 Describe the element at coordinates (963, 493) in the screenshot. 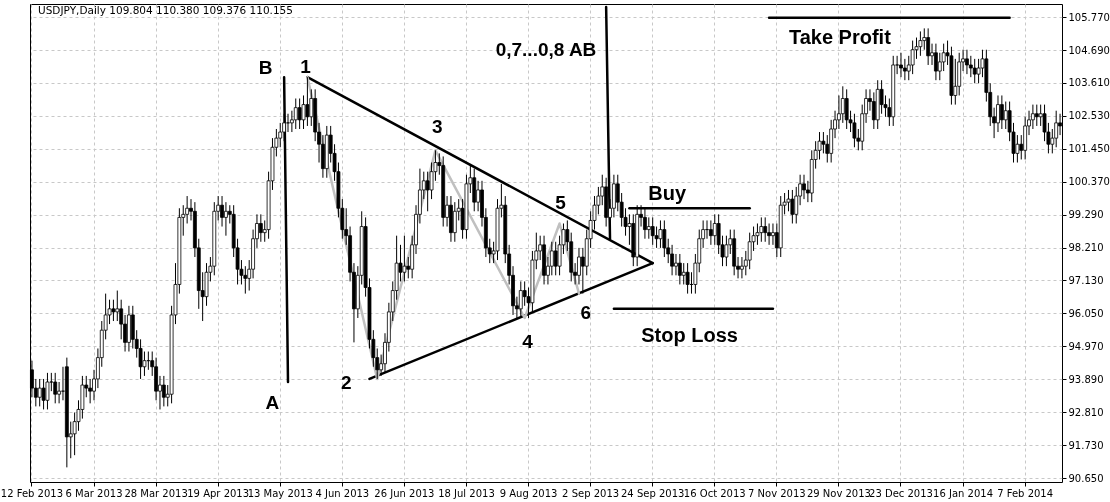

I see `x-tick-label: 16 Jan 2014` at that location.